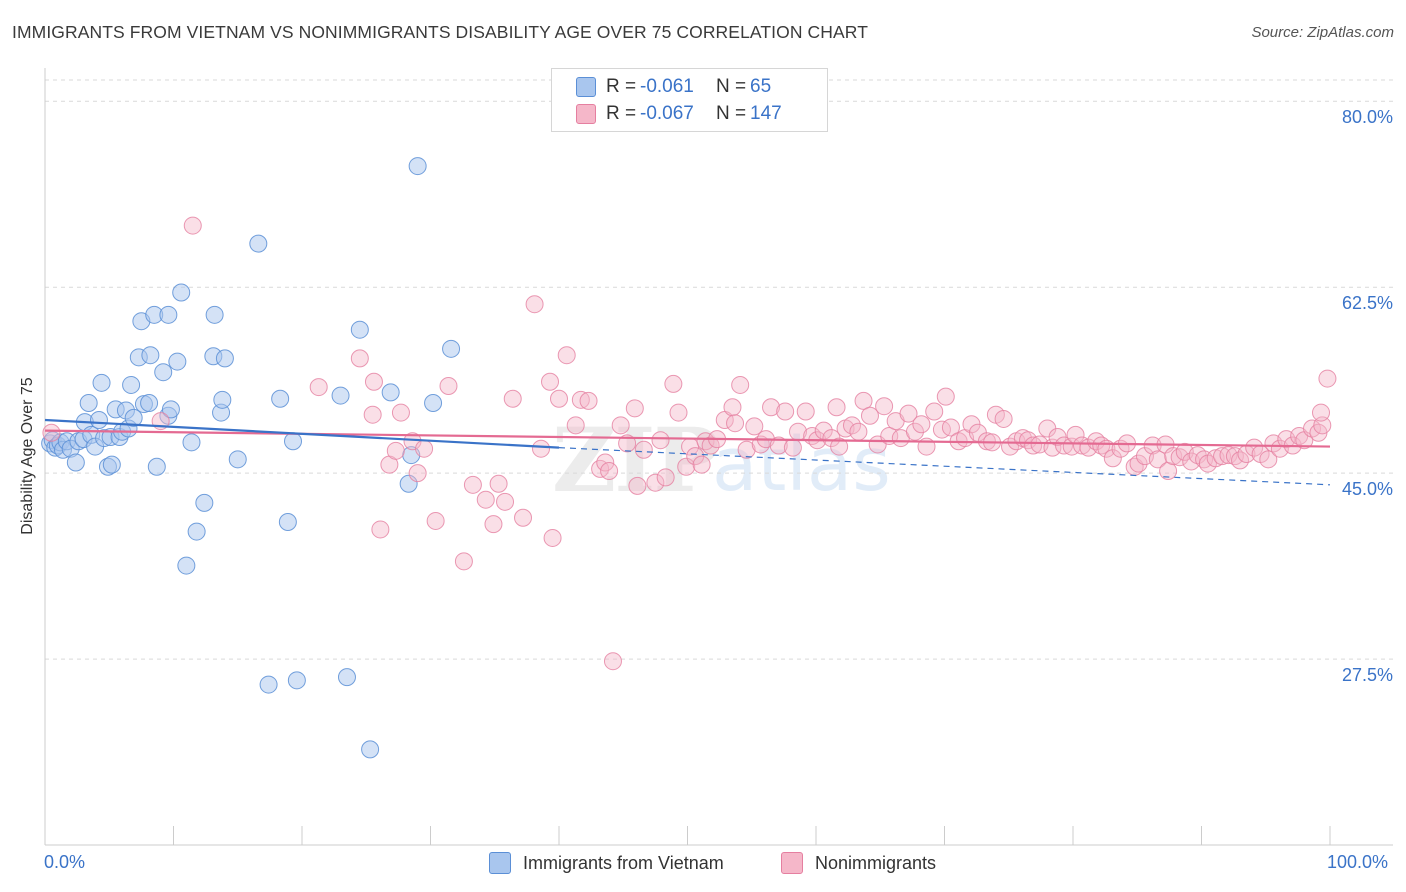 The height and width of the screenshot is (892, 1406). Describe the element at coordinates (673, 87) in the screenshot. I see `legend-row-immigrants: R = -0.061 N = 65` at that location.